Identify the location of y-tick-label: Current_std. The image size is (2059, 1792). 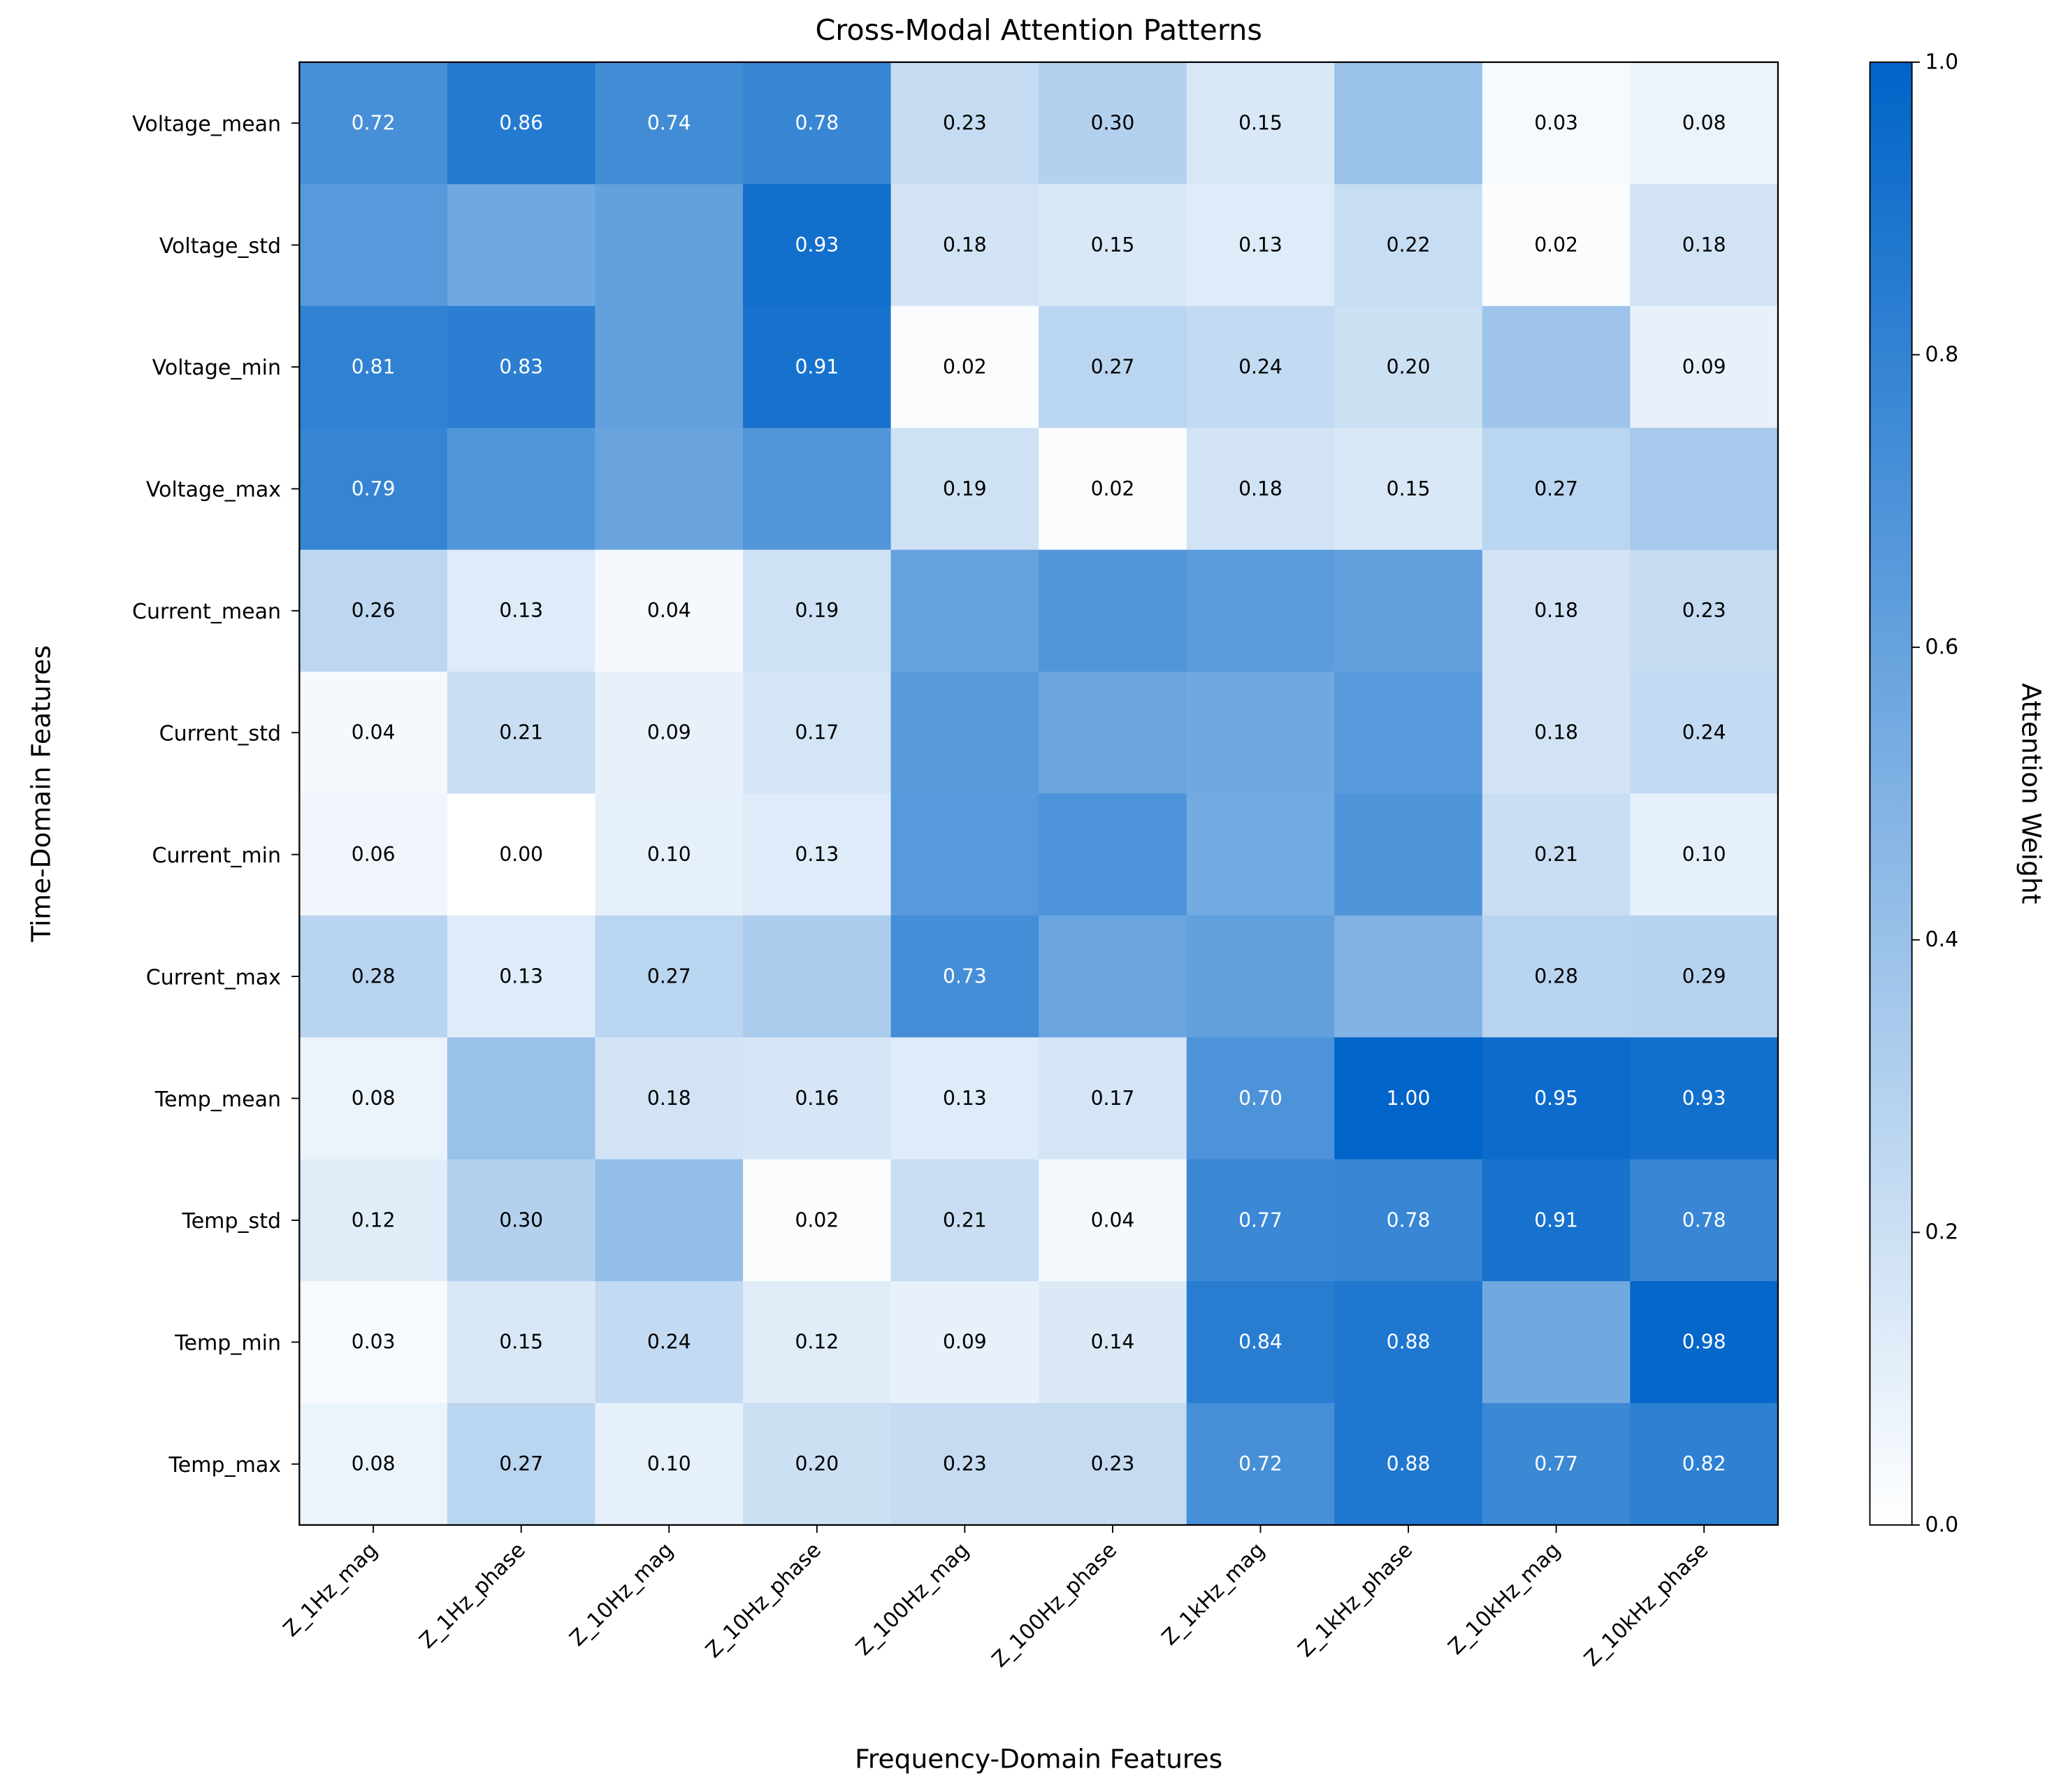
(220, 734).